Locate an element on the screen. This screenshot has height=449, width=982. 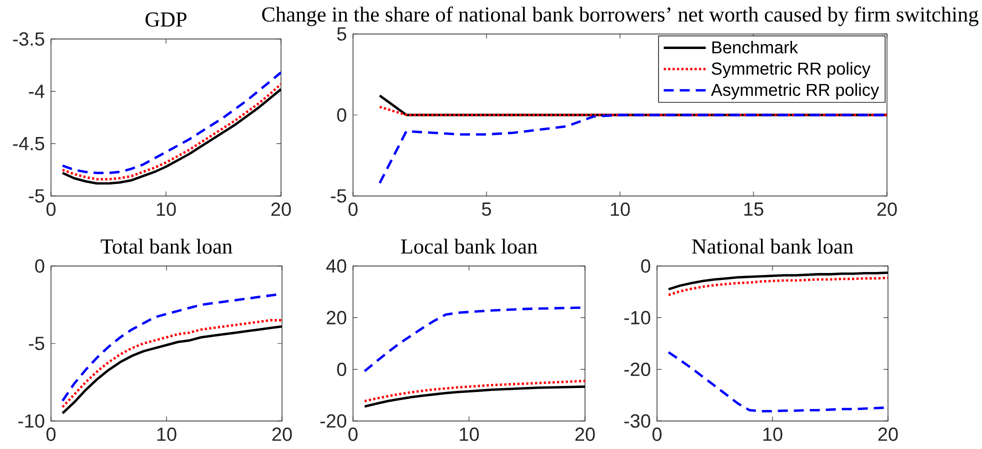
legend-label: Benchmark is located at coordinates (755, 47).